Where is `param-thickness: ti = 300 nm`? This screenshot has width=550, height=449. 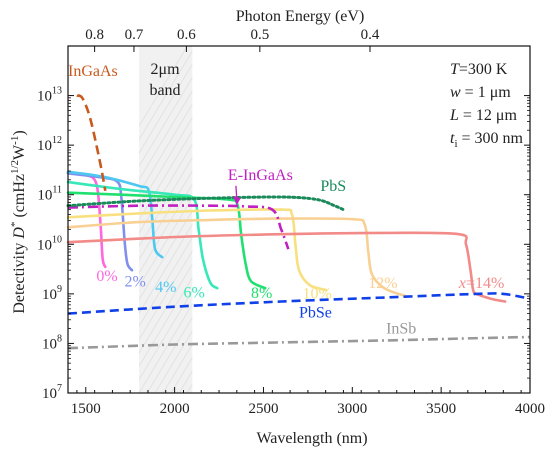 param-thickness: ti = 300 nm is located at coordinates (487, 140).